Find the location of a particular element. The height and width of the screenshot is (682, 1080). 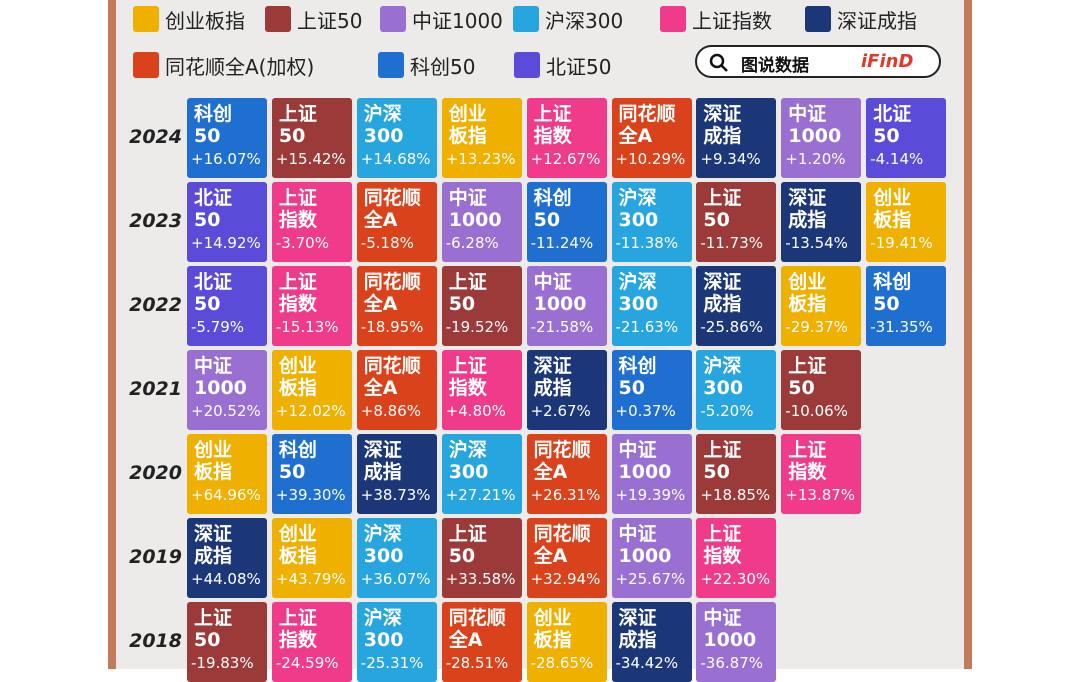

return-value: -31.35% is located at coordinates (901, 327).